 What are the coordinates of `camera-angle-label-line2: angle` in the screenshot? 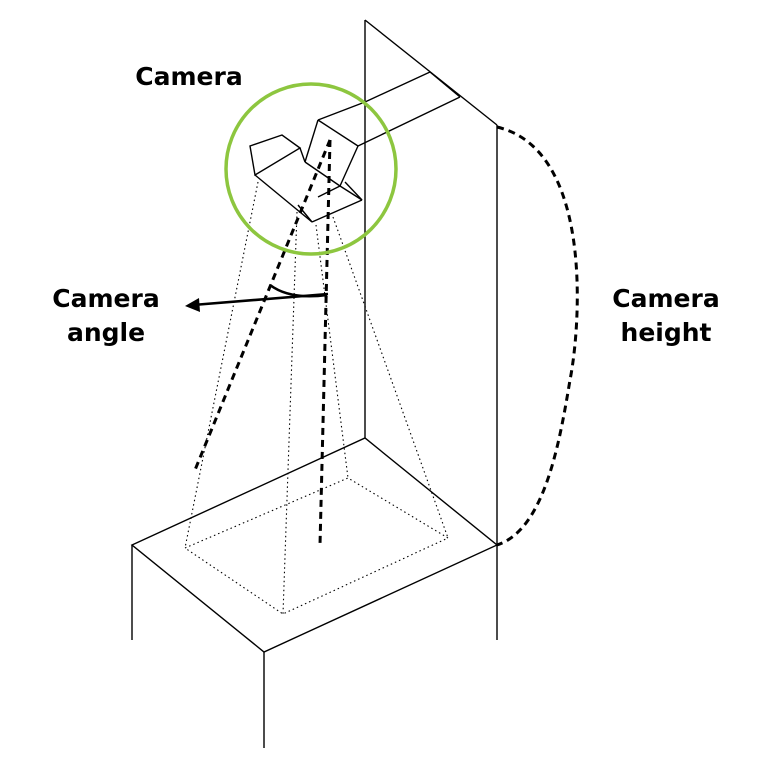 It's located at (106, 332).